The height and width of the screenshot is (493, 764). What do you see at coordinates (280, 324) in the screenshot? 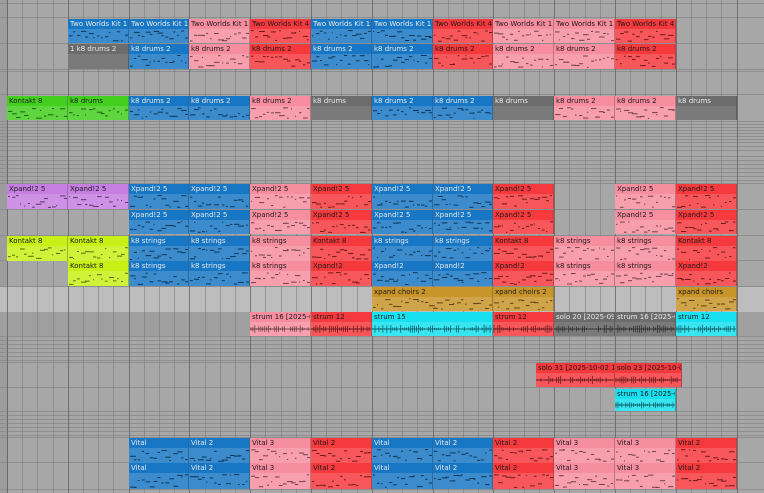
I see `clip-strum: strum 16 [2025-09-` at bounding box center [280, 324].